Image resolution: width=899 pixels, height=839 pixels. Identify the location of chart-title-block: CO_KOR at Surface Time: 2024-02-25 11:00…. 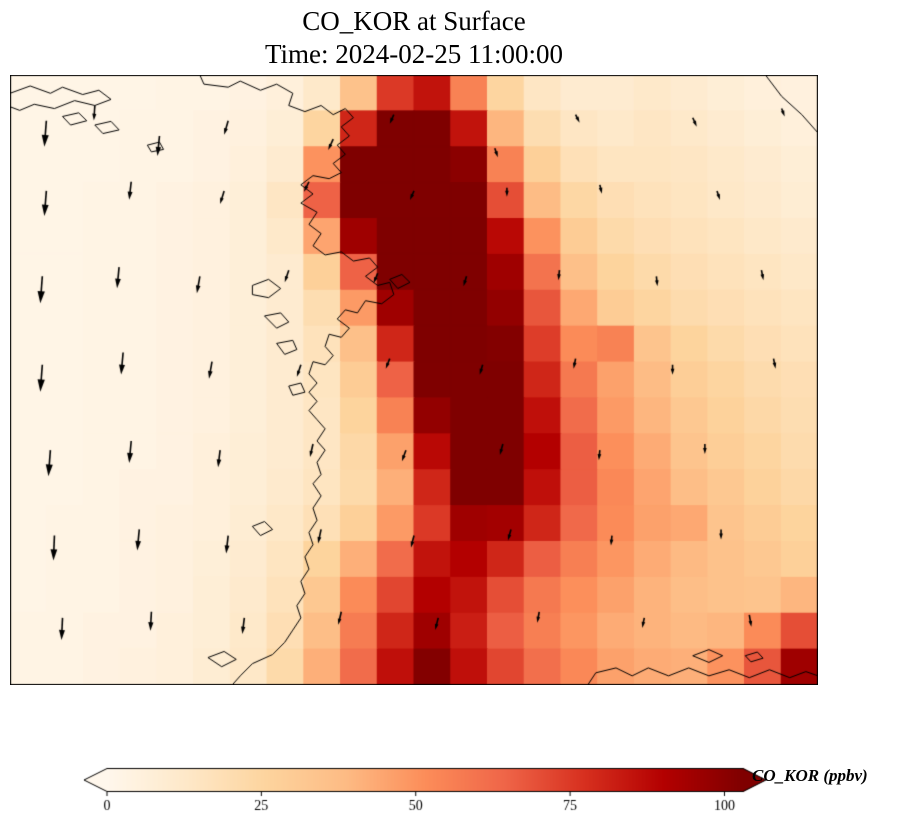
(414, 38).